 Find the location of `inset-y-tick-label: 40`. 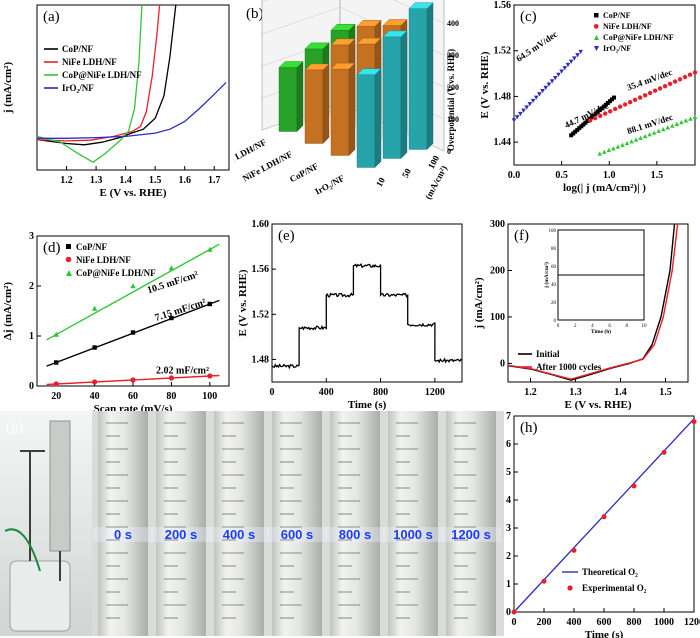

inset-y-tick-label: 40 is located at coordinates (554, 285).